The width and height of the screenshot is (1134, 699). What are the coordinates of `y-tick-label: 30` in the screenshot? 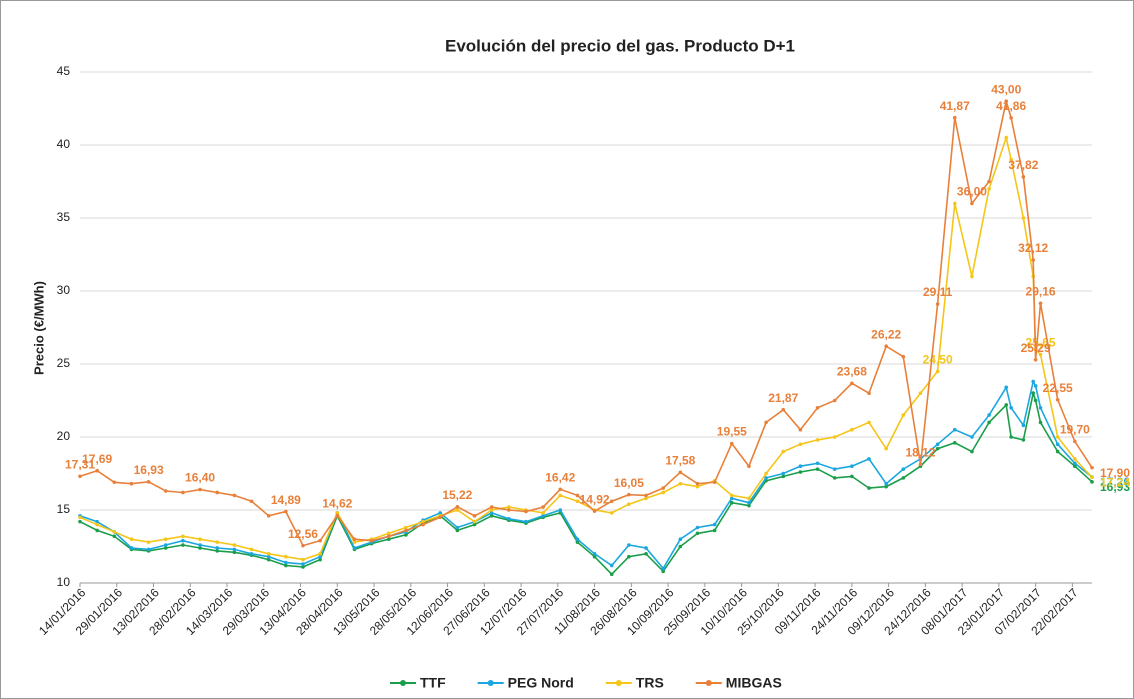 It's located at (64, 290).